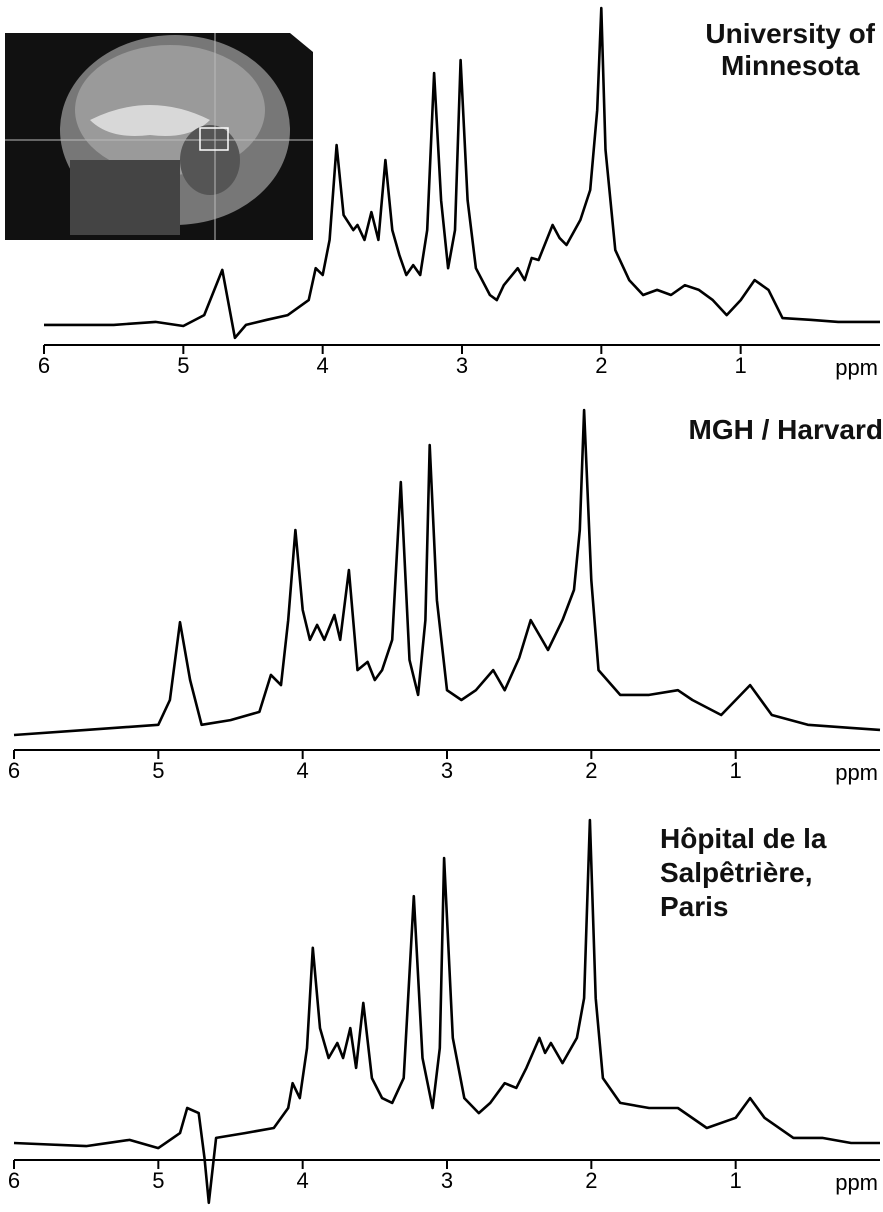 The width and height of the screenshot is (883, 1212). What do you see at coordinates (790, 49) in the screenshot?
I see `panel-title: University of Minnesota` at bounding box center [790, 49].